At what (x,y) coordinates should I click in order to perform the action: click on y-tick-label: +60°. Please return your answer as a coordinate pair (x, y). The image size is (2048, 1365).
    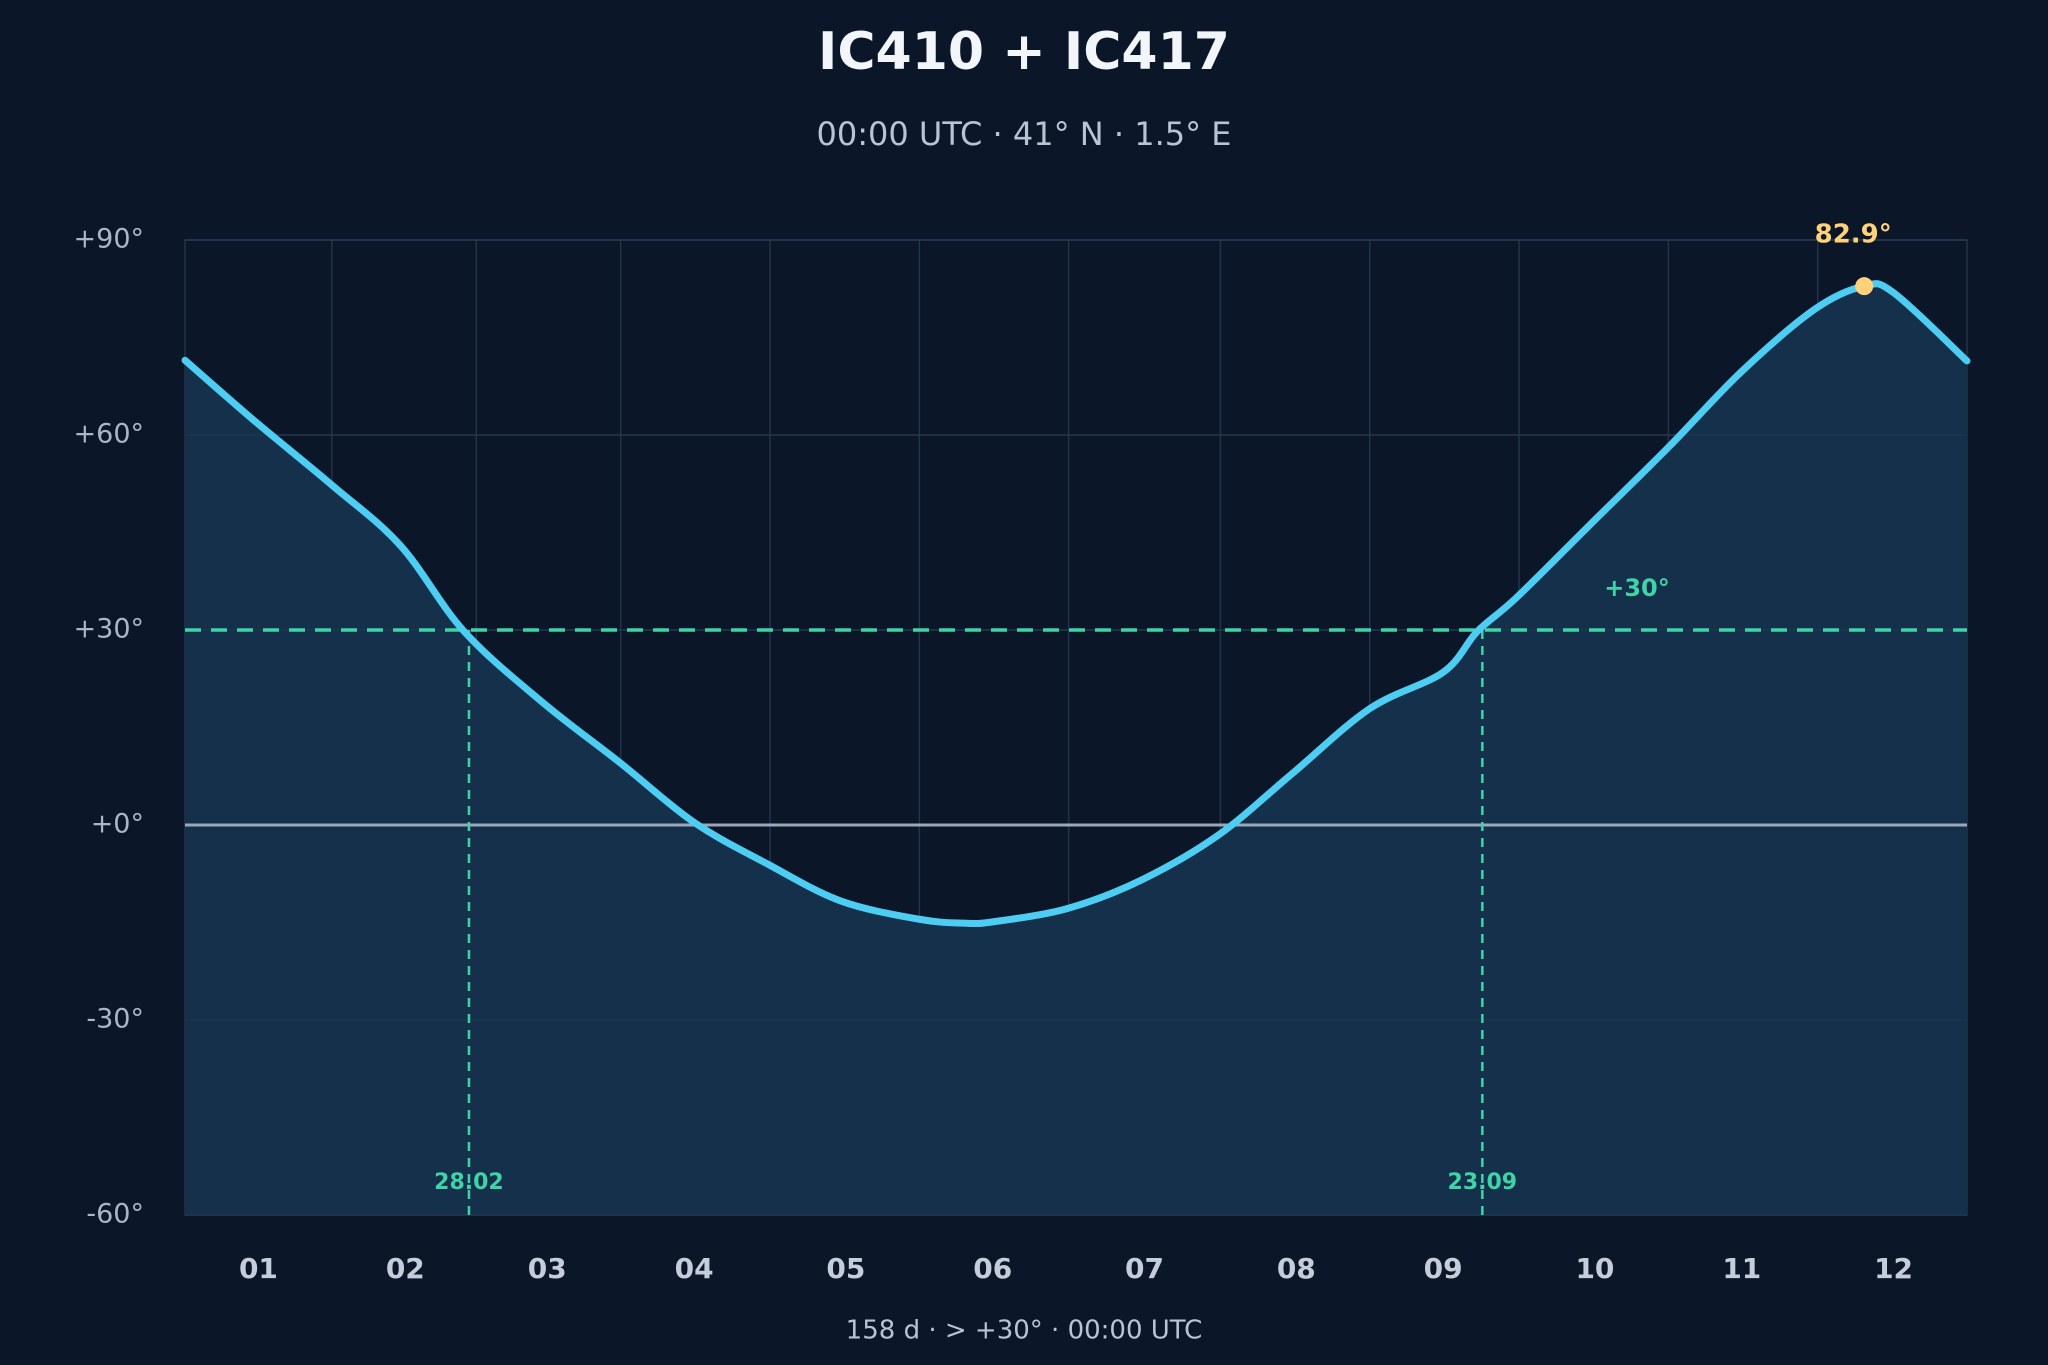
    Looking at the image, I should click on (109, 434).